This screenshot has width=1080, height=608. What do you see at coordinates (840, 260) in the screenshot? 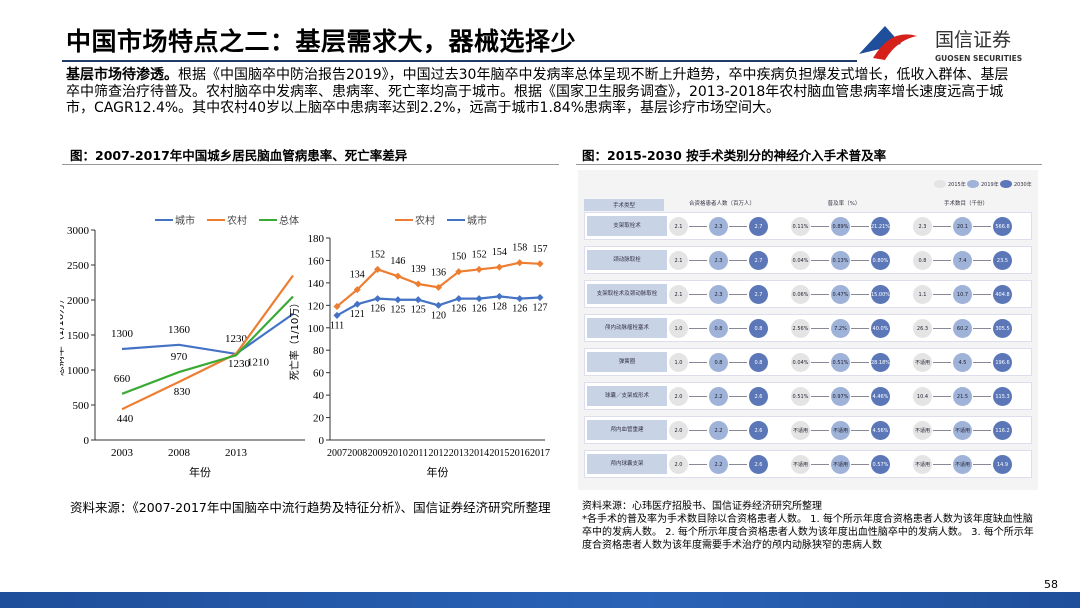
I see `cell: 0.13%` at bounding box center [840, 260].